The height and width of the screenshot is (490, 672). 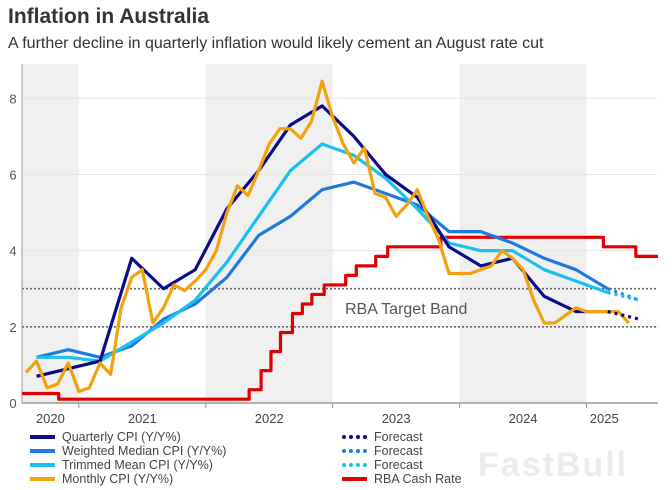 I want to click on legend-trimmed-mean: Trimmed Mean CPI (Y/Y%), so click(x=121, y=465).